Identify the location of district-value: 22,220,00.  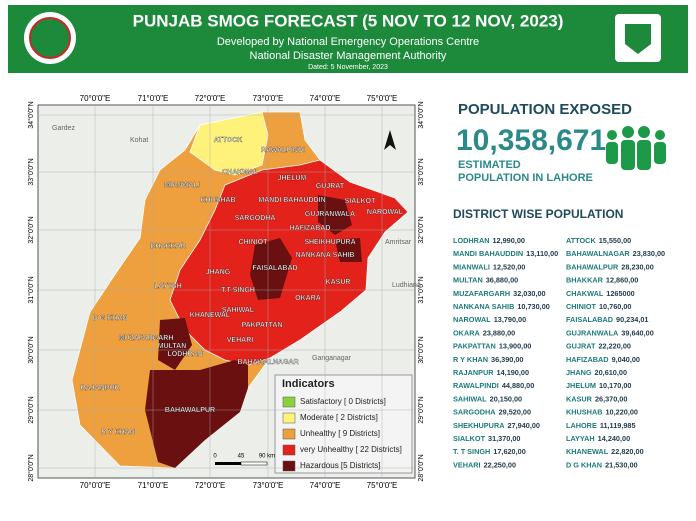
(614, 346).